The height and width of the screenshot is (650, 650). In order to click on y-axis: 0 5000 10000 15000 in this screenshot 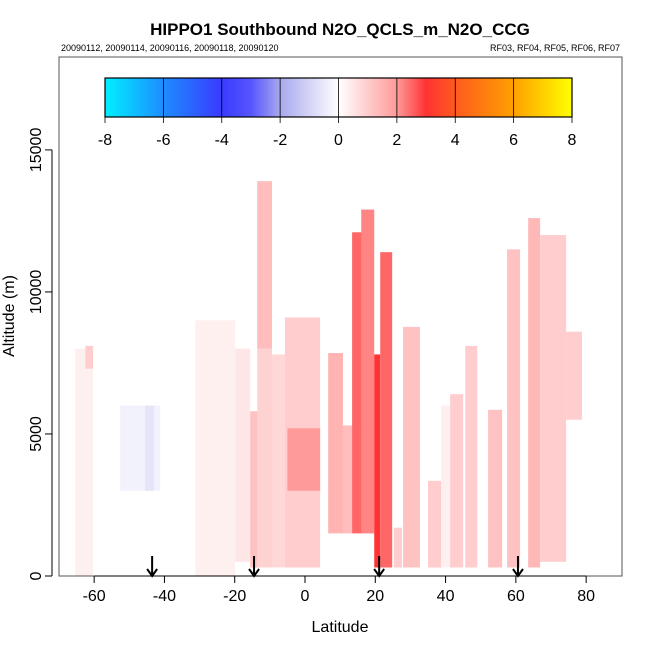, I will do `click(40, 354)`.